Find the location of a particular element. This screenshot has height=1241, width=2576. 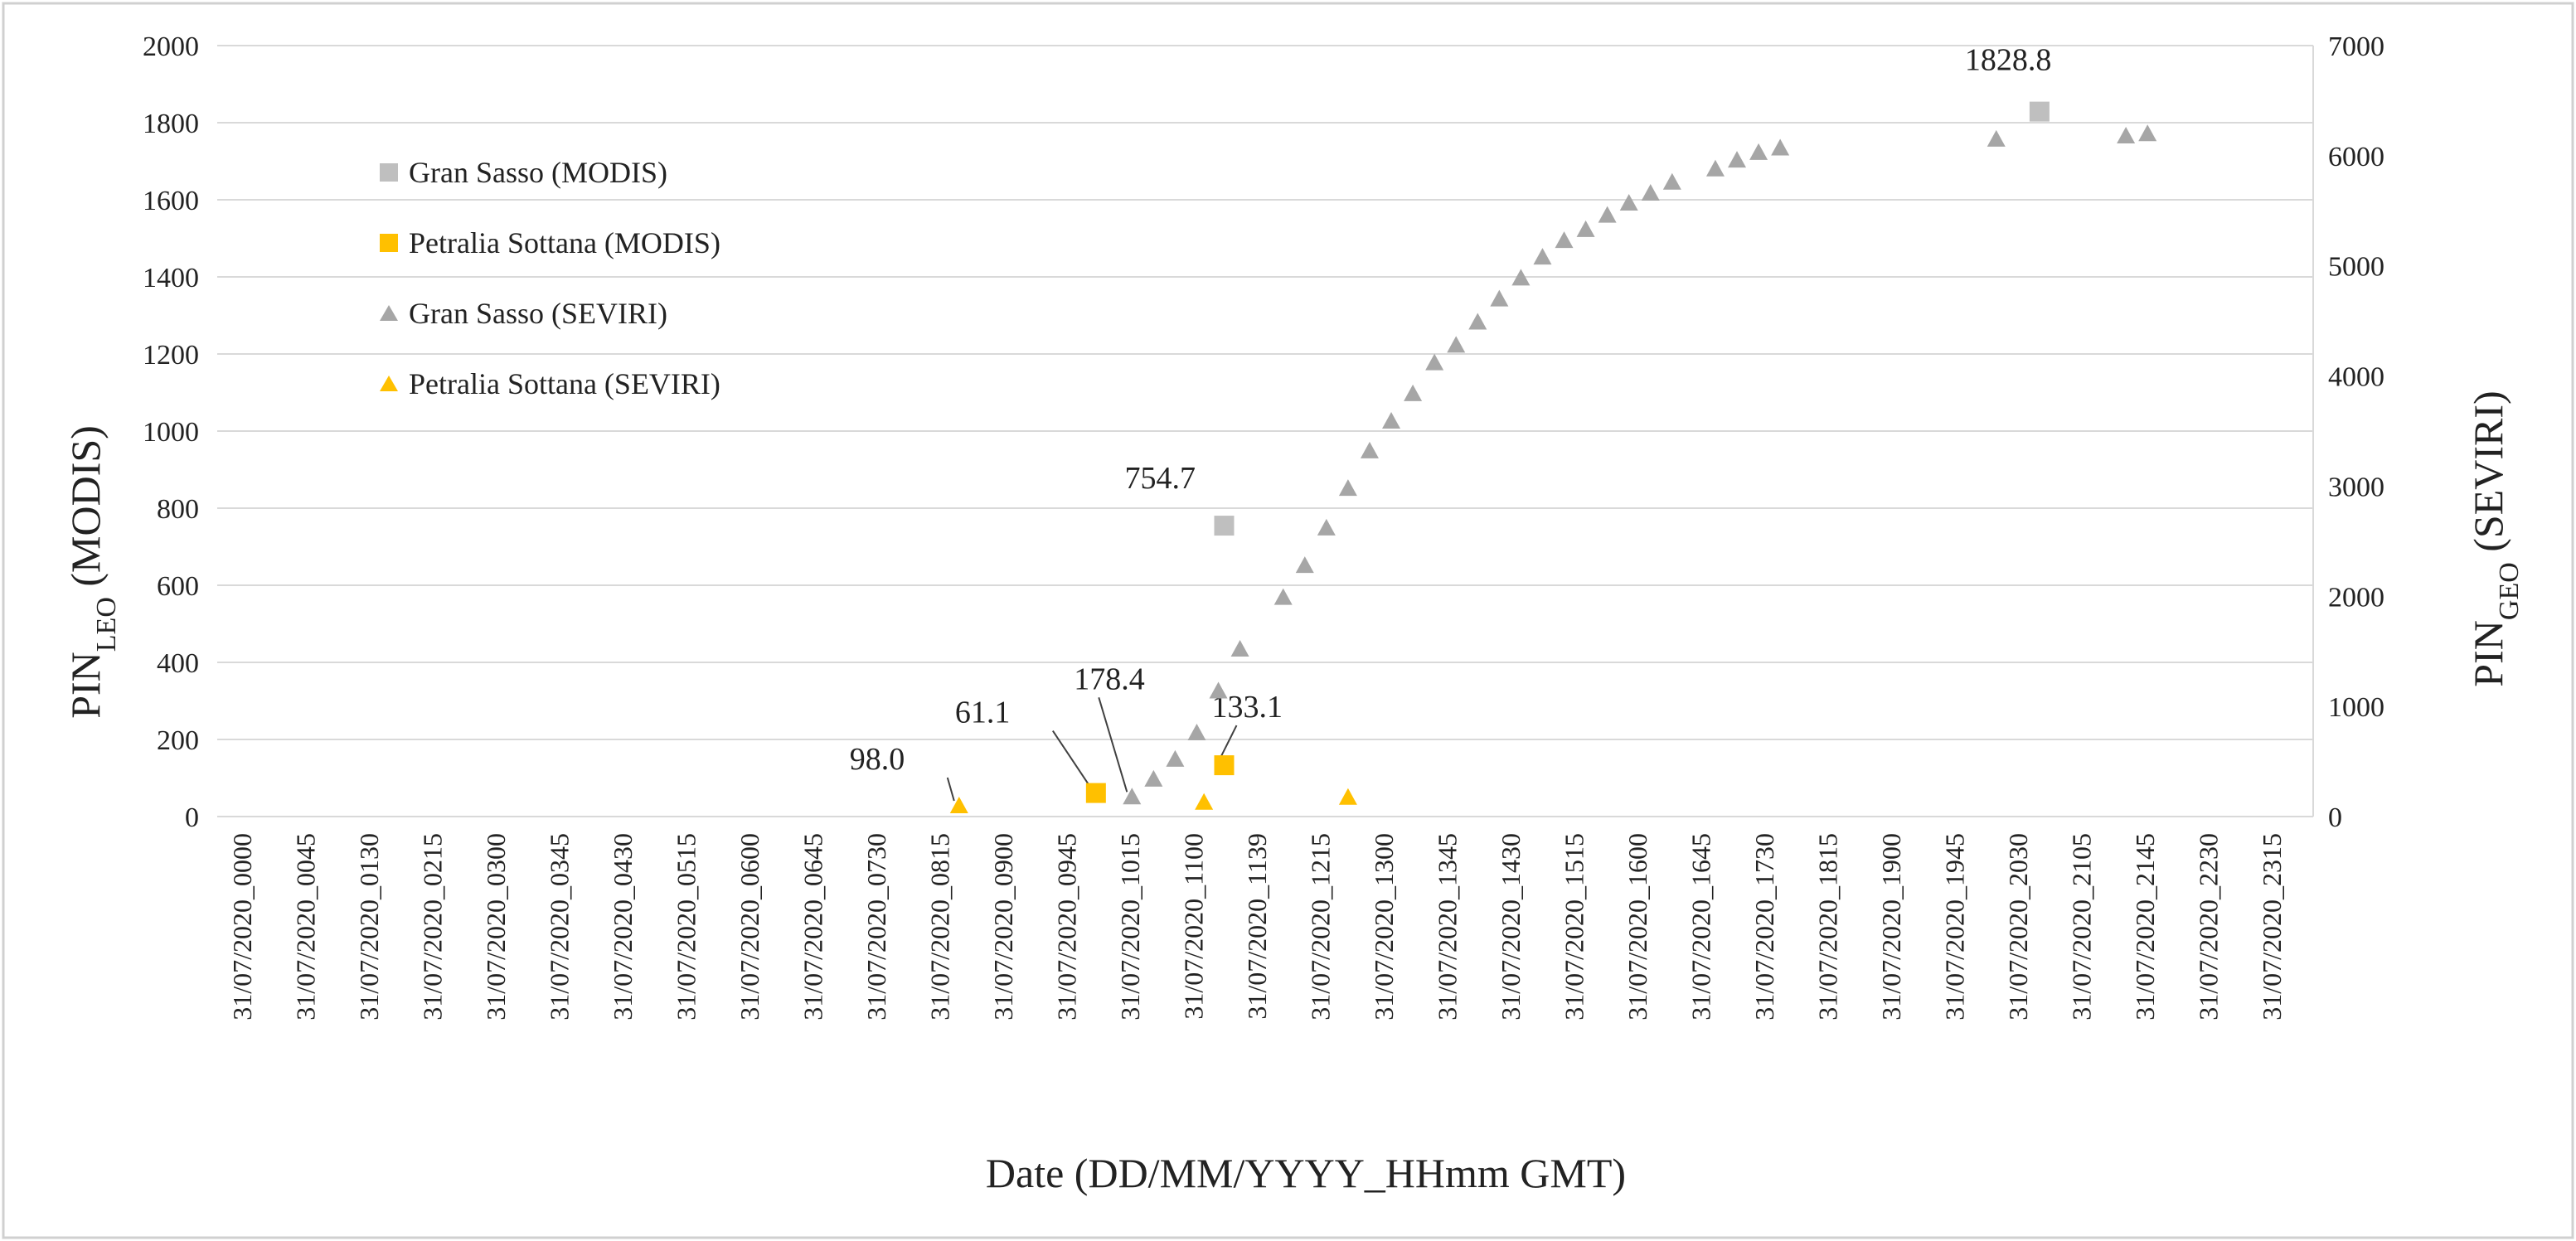

y-right-tick-label: 1000 is located at coordinates (2356, 707).